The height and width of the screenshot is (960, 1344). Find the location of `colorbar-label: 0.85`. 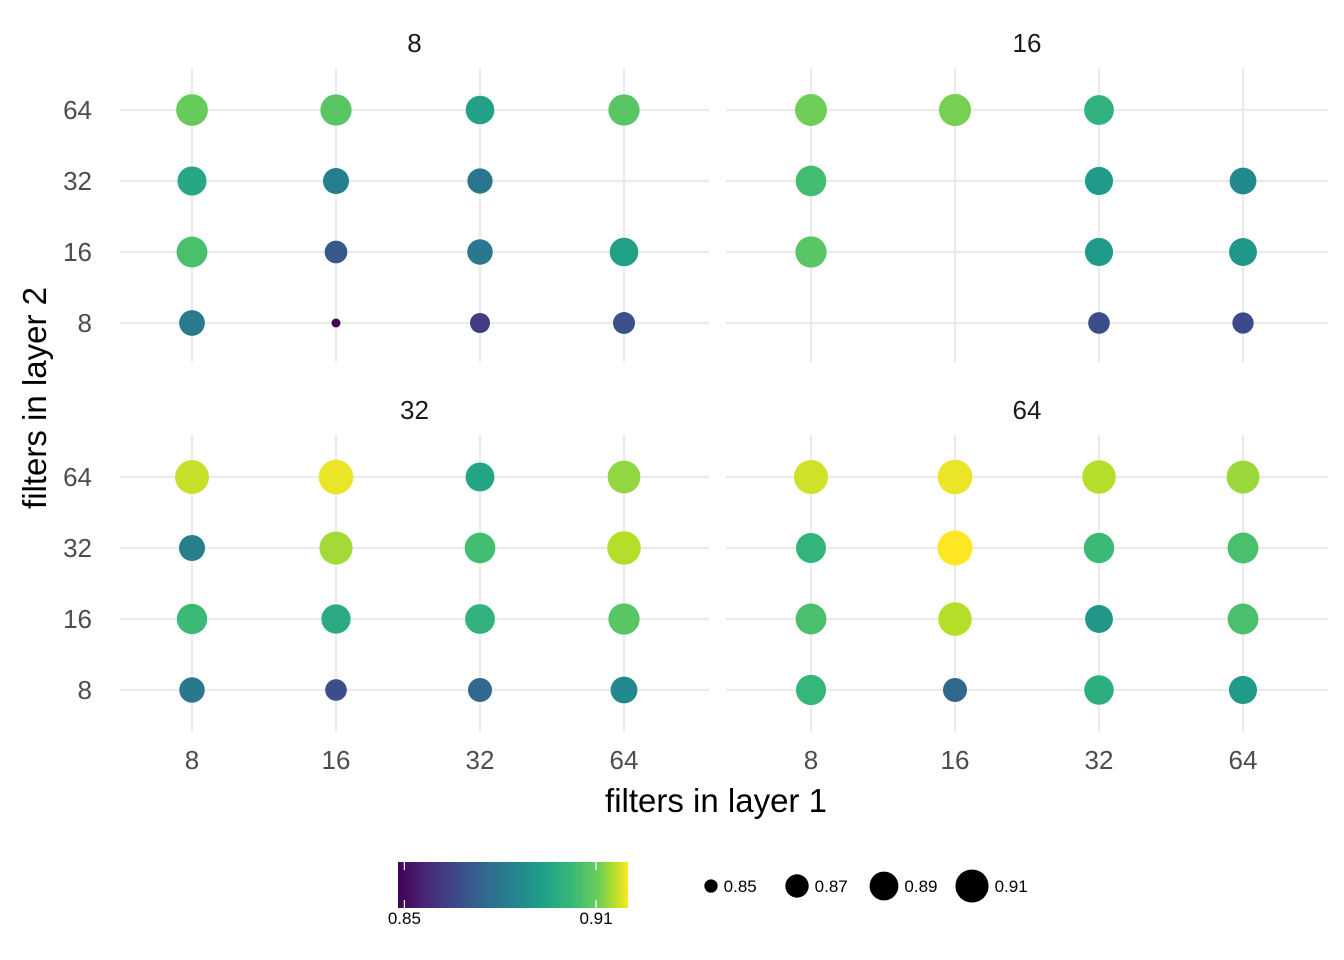

colorbar-label: 0.85 is located at coordinates (404, 918).